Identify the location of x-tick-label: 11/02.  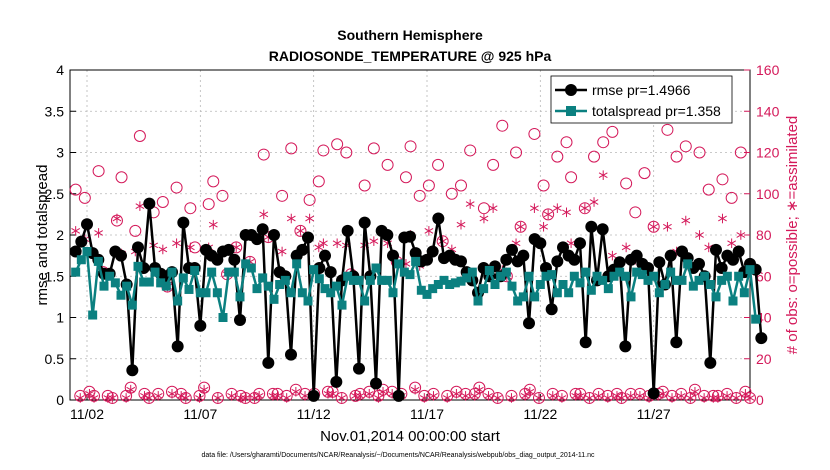
(87, 414).